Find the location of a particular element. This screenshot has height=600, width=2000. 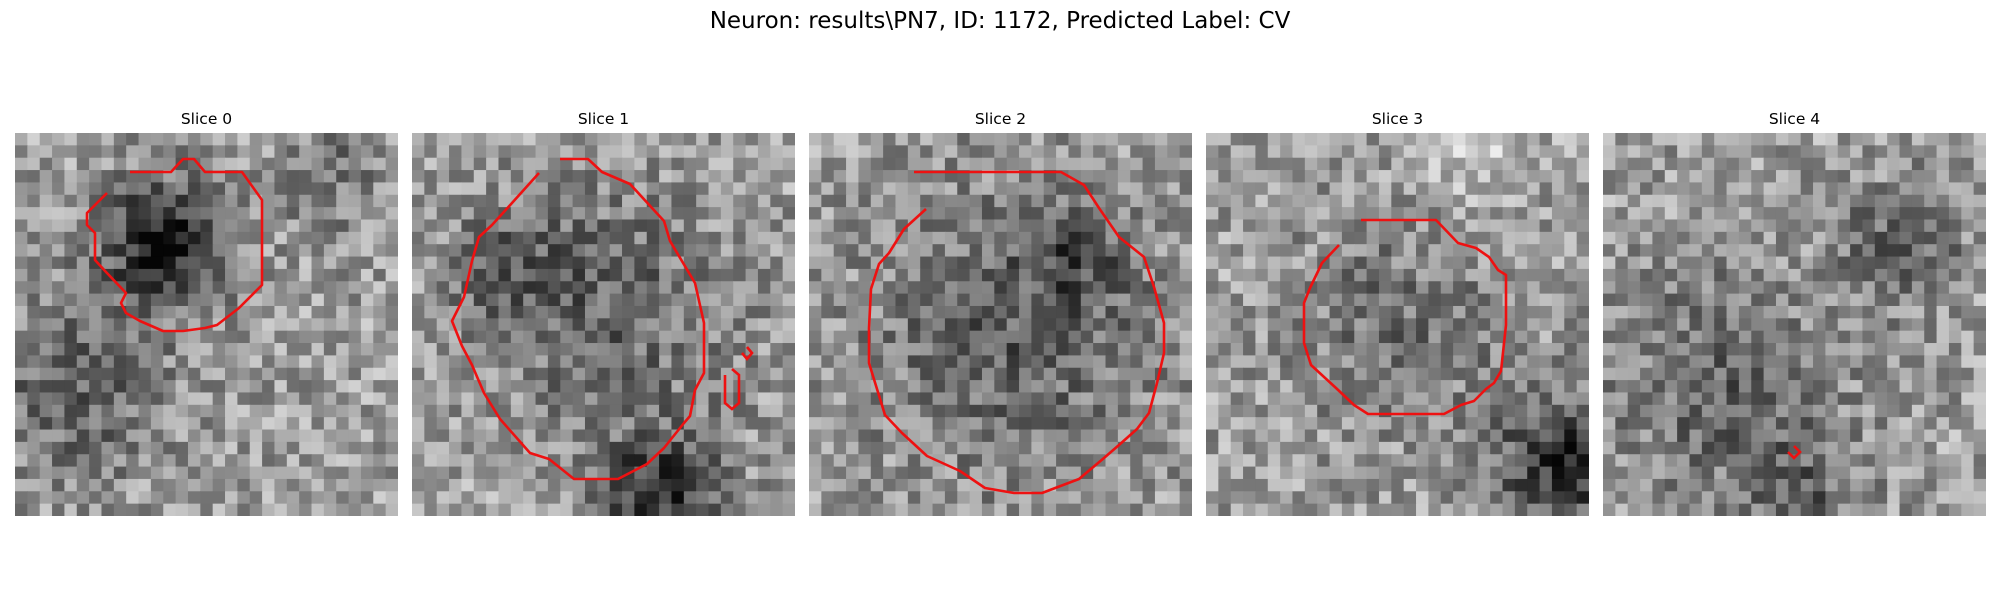

slice-title-1: Slice 1 is located at coordinates (603, 119).